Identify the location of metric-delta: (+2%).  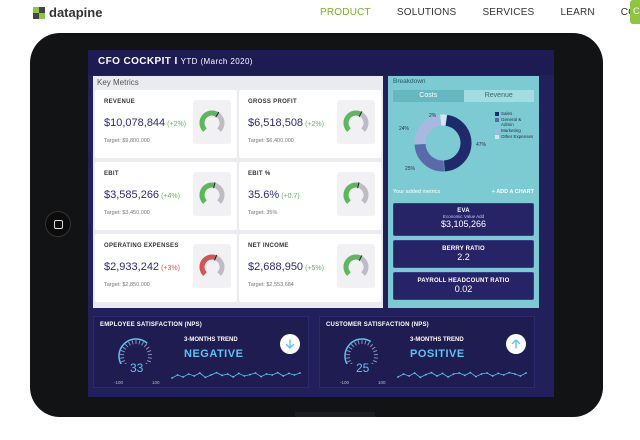
(314, 124).